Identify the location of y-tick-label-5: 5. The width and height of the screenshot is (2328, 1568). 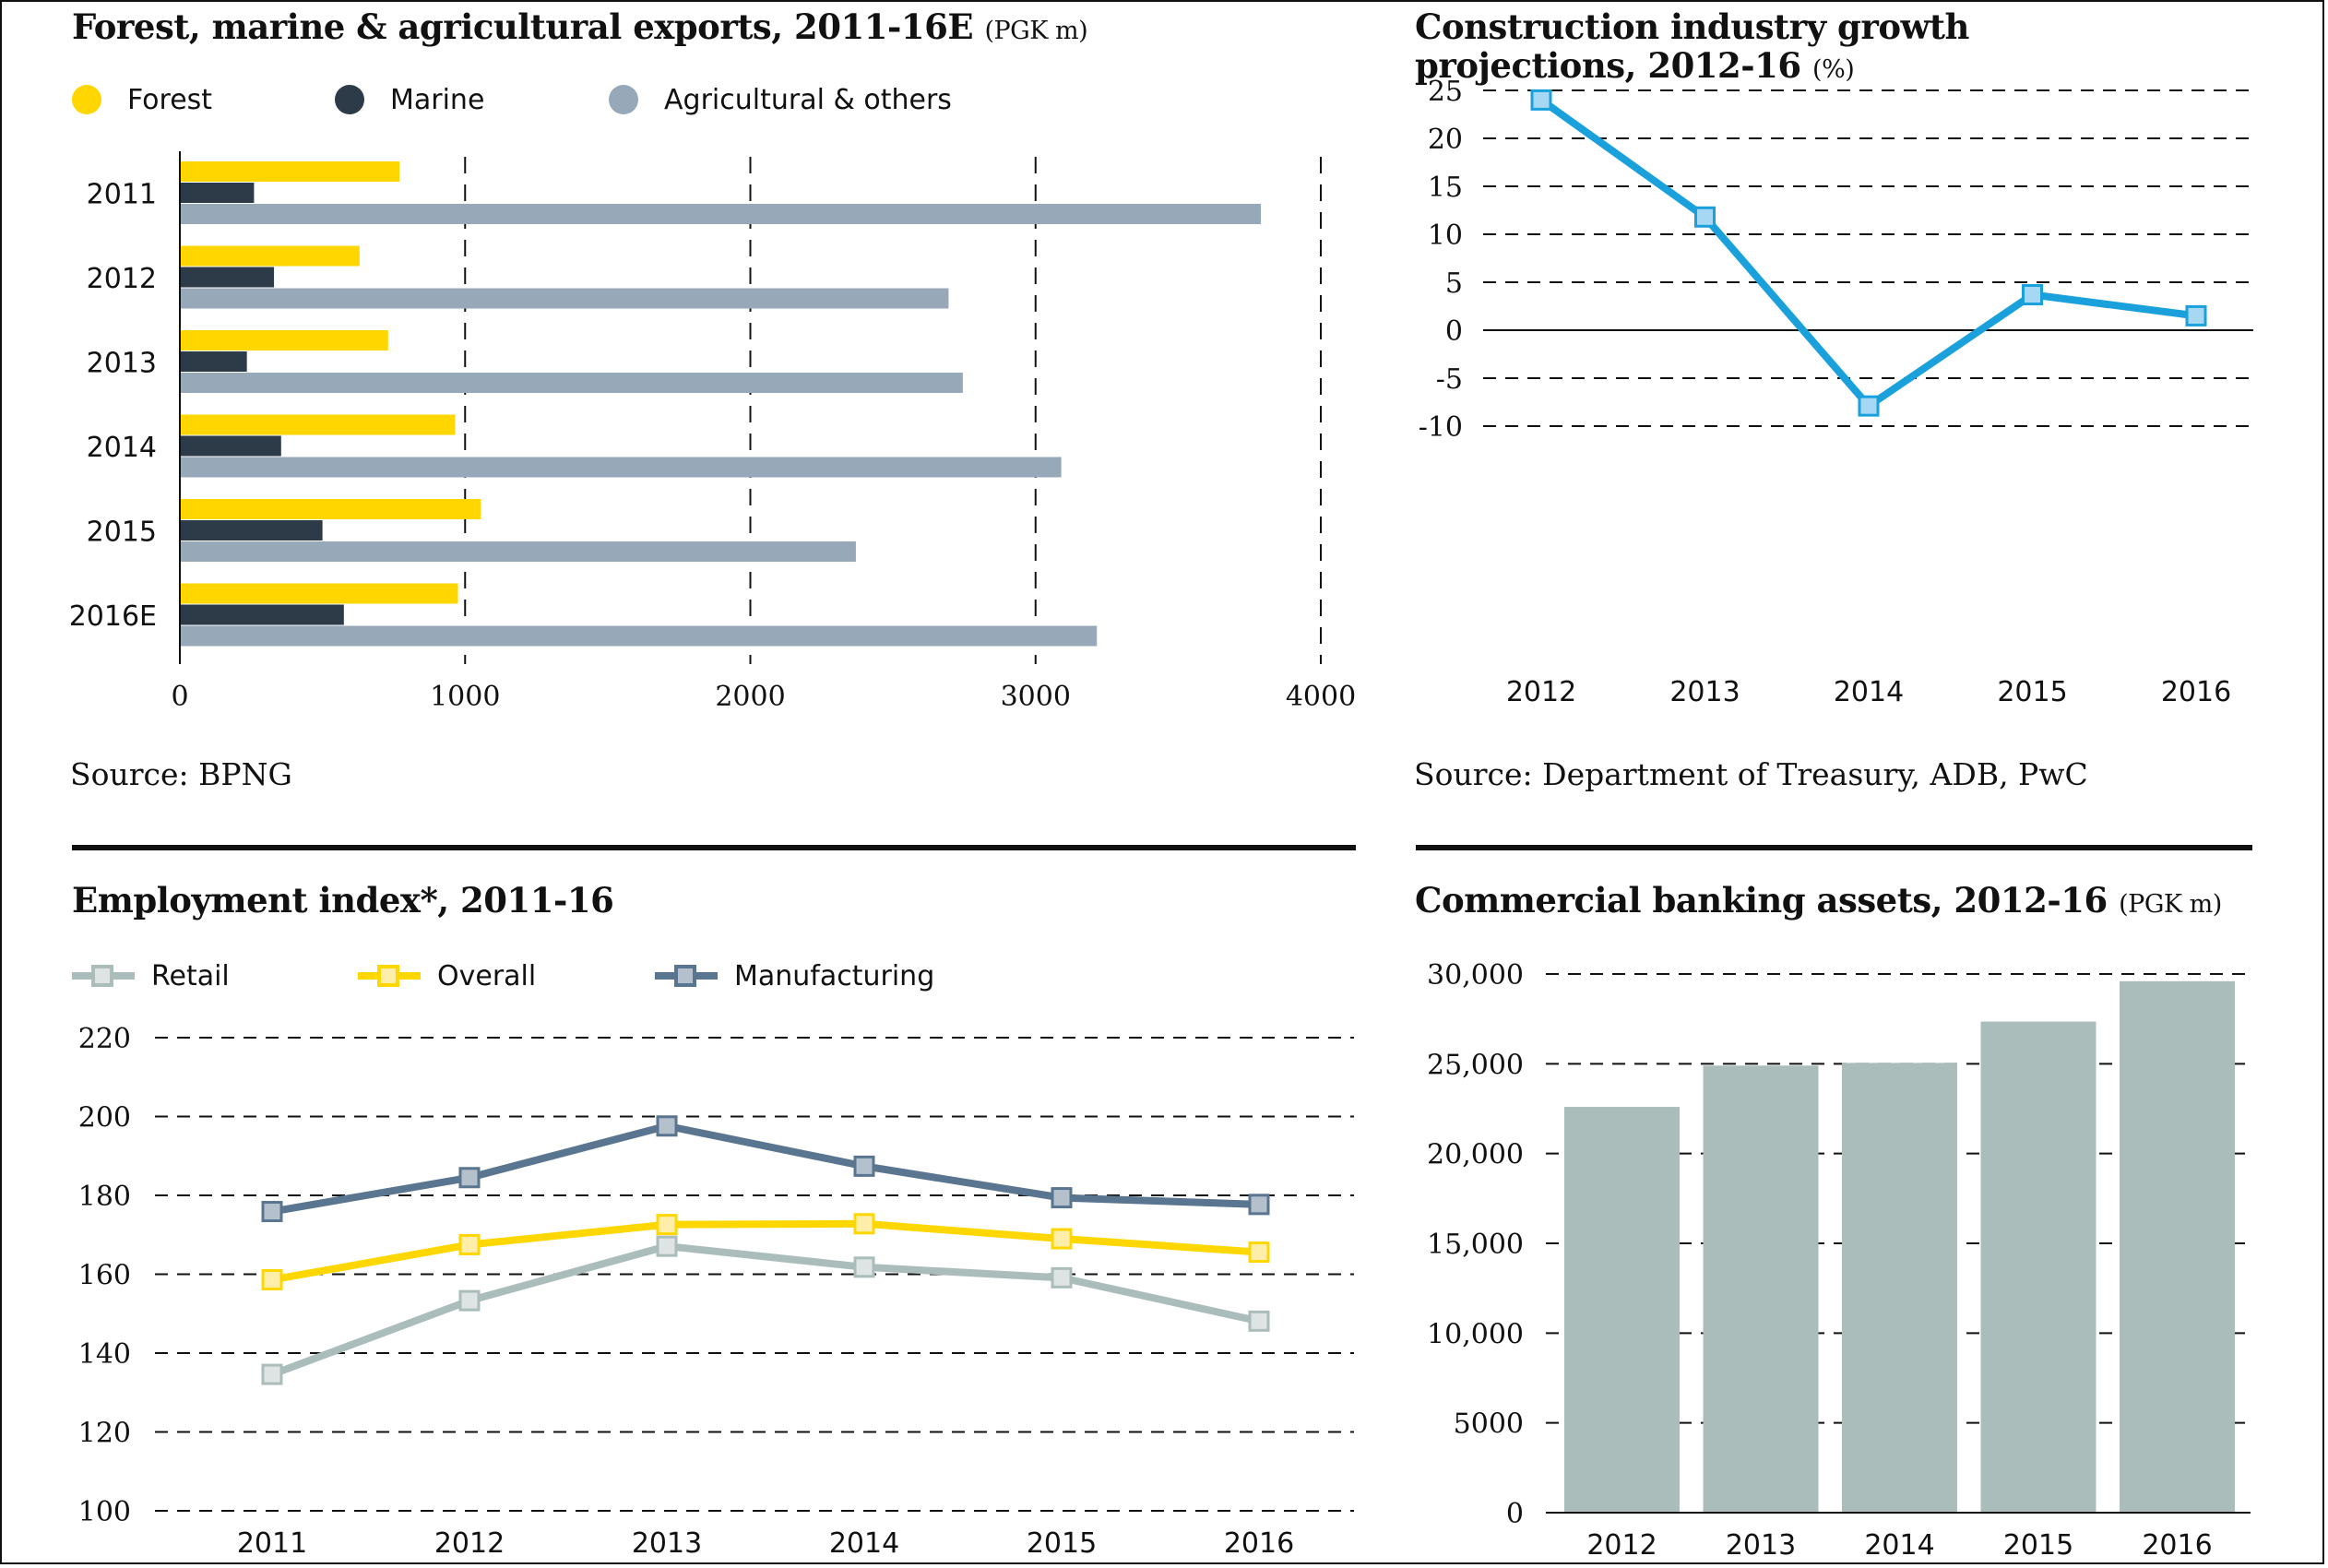
(1454, 283).